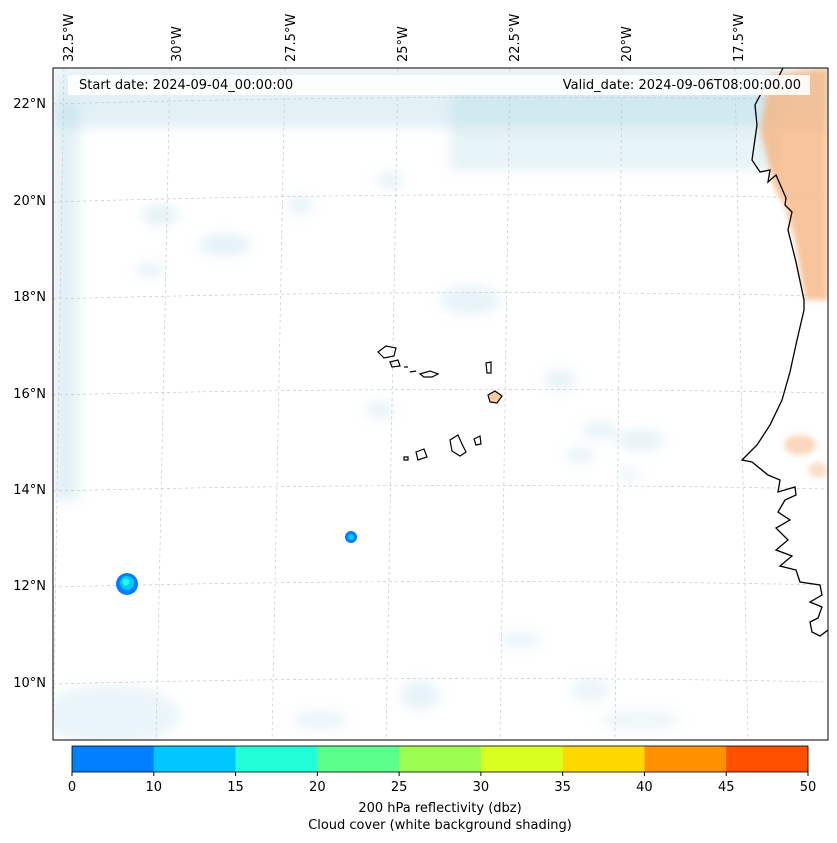 The height and width of the screenshot is (843, 837). What do you see at coordinates (72, 787) in the screenshot?
I see `colorbar-tick-label: 0` at bounding box center [72, 787].